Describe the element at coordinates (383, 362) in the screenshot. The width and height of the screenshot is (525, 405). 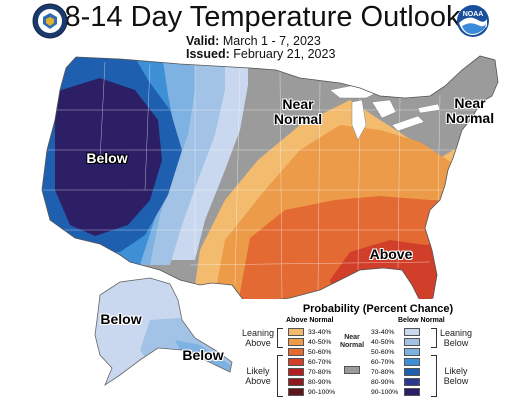
I see `legend-below-range: 60-70%` at that location.